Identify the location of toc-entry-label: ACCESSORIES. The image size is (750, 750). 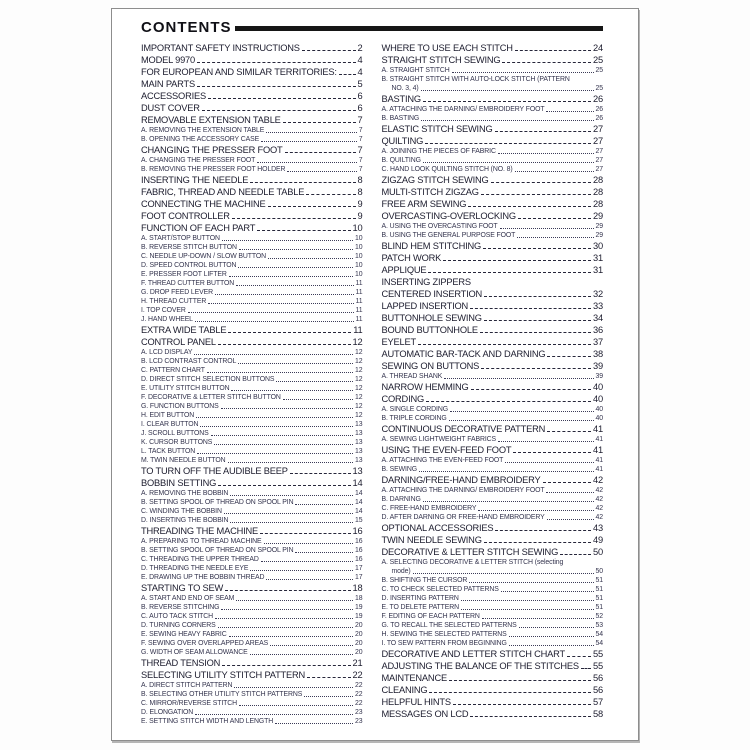
(173, 96).